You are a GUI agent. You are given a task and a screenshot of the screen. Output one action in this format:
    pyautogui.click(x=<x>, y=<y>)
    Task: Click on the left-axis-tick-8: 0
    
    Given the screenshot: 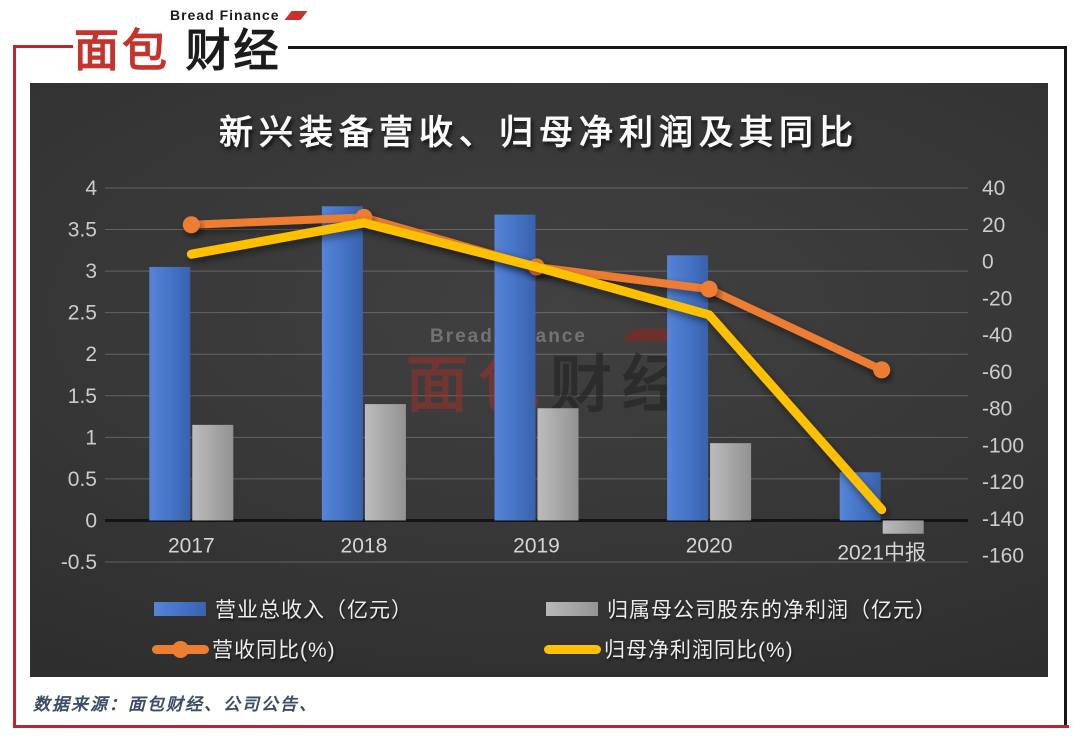 What is the action you would take?
    pyautogui.click(x=91, y=520)
    